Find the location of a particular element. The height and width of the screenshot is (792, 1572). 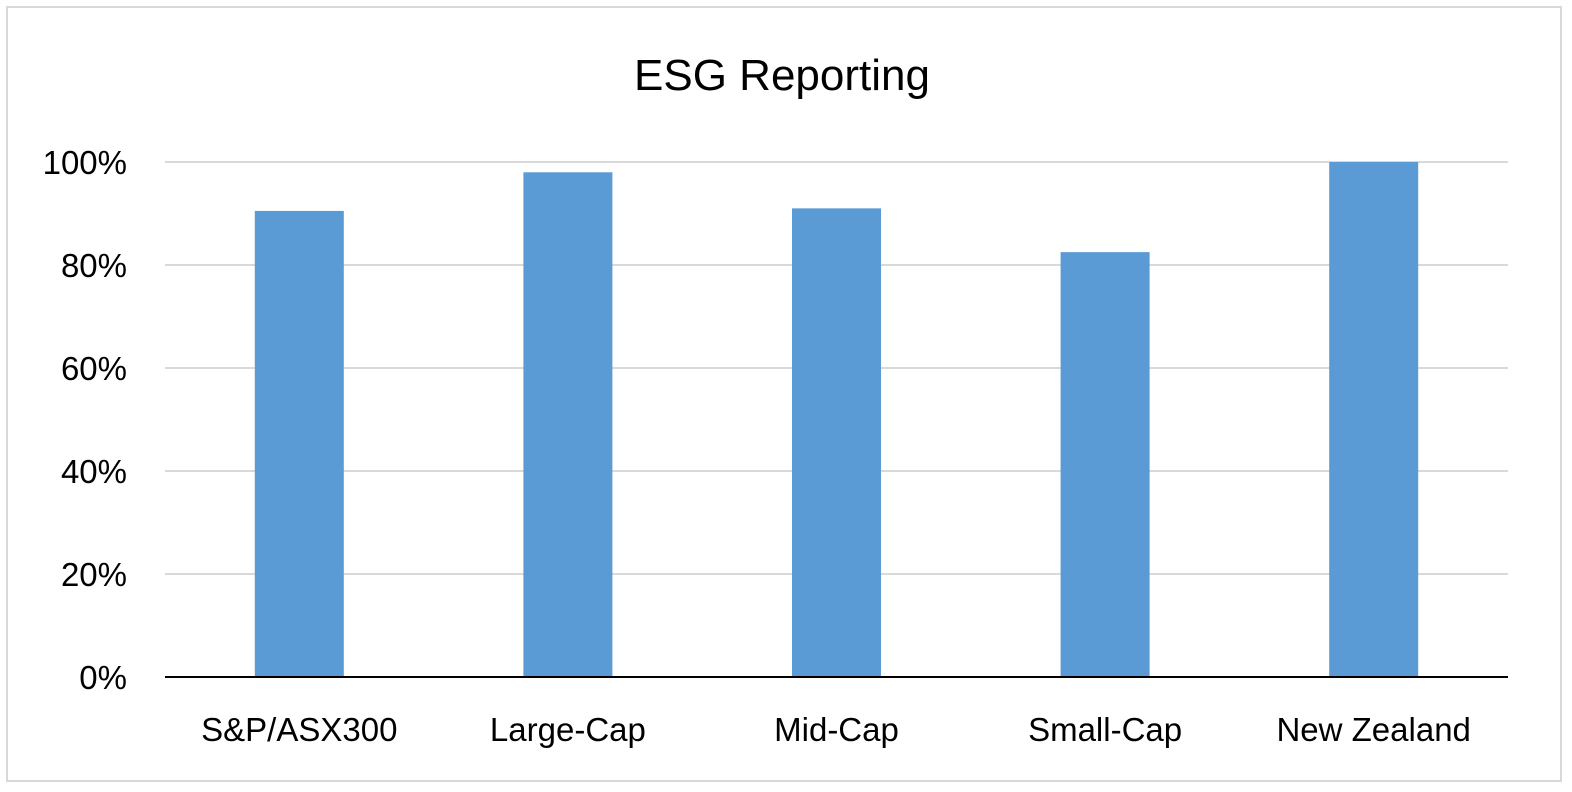

bar-large-cap is located at coordinates (568, 425).